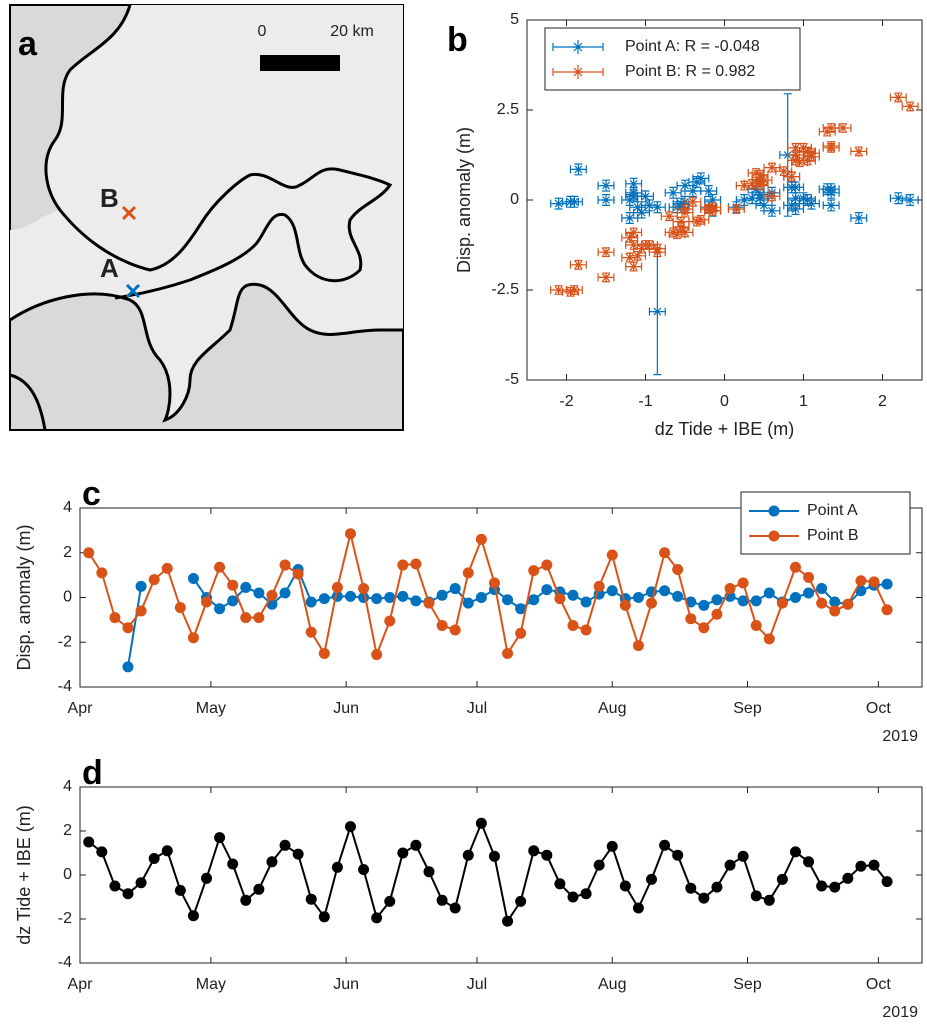 The height and width of the screenshot is (1027, 927). What do you see at coordinates (833, 535) in the screenshot?
I see `legend-label: Point B` at bounding box center [833, 535].